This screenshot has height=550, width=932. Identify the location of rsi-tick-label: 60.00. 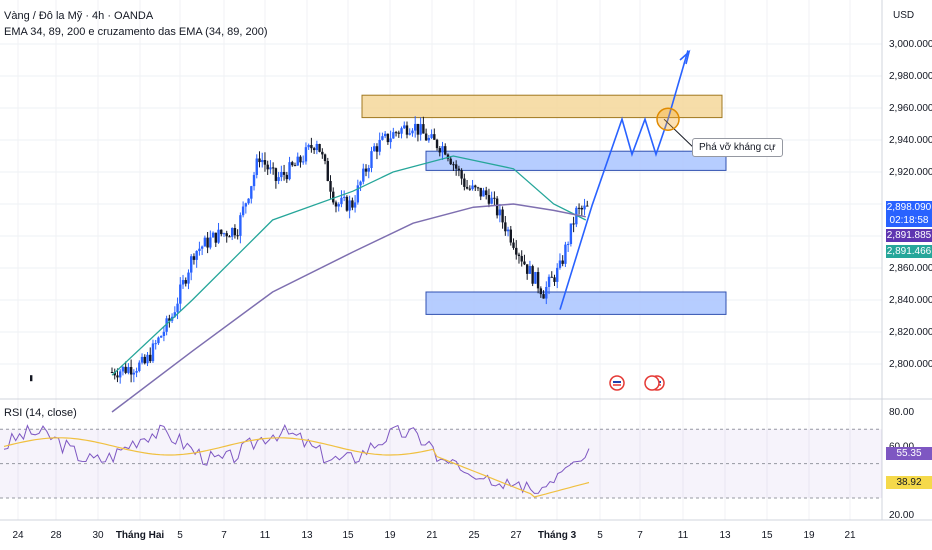
(901, 446).